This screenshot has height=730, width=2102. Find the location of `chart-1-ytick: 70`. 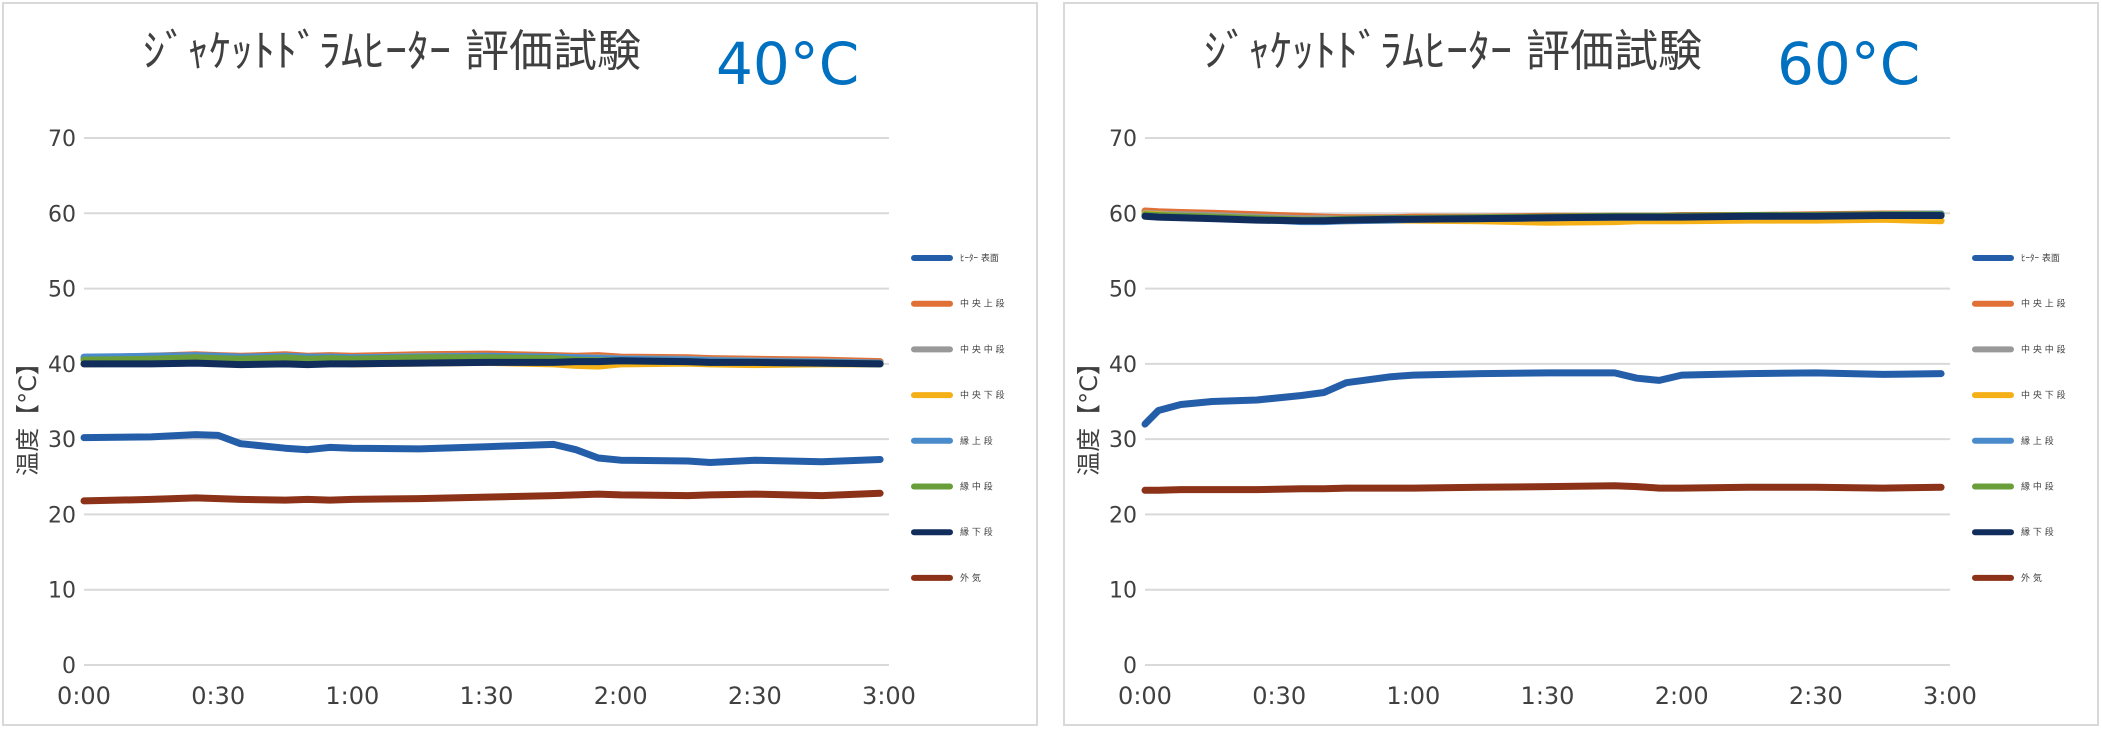

chart-1-ytick: 70 is located at coordinates (1123, 139).